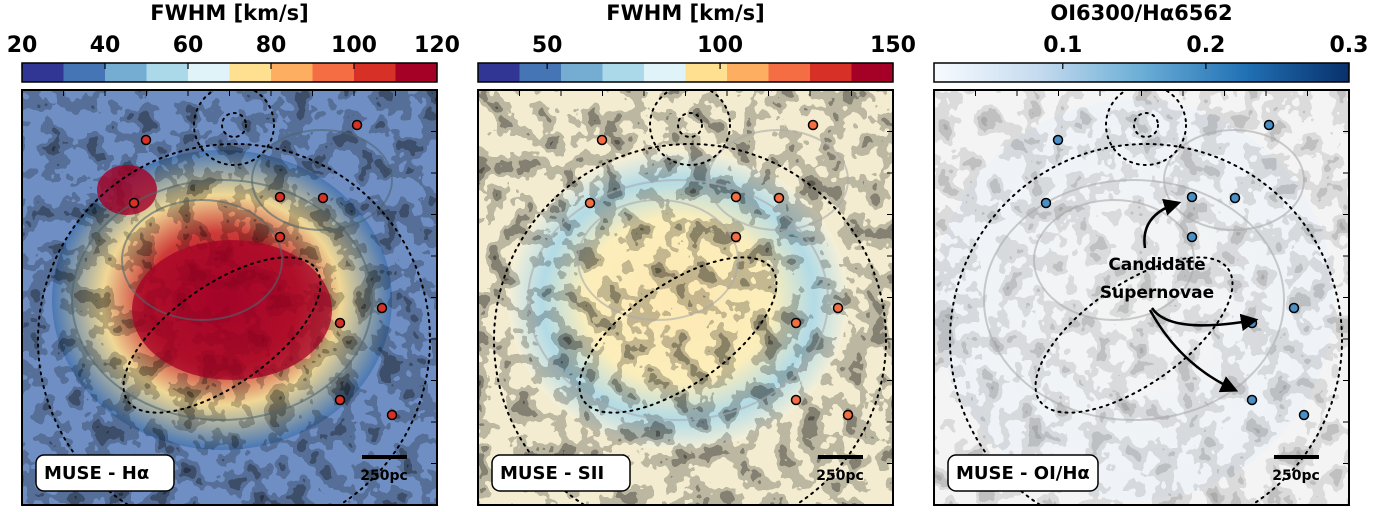 The image size is (1394, 512). I want to click on colorbar-tick-label: 0.1, so click(1062, 45).